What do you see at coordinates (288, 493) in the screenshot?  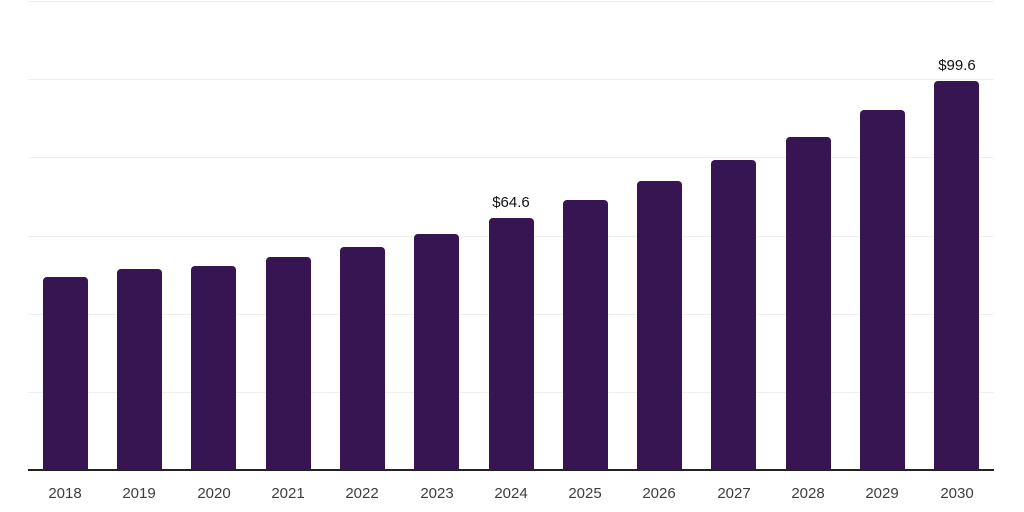 I see `x-tick-label-2021: 2021` at bounding box center [288, 493].